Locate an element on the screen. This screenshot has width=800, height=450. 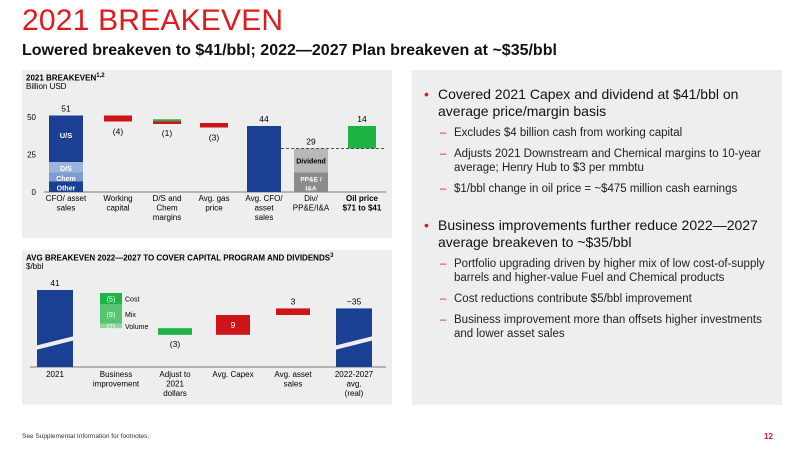
chart2-xlabel-2-line-2: improvement is located at coordinates (116, 384).